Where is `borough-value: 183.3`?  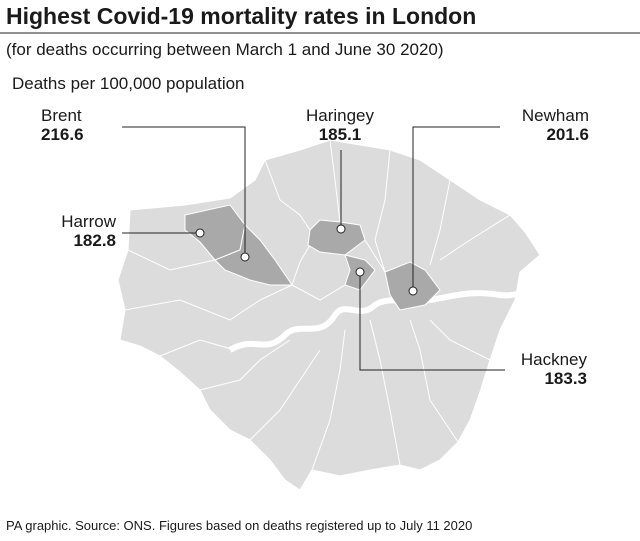
borough-value: 183.3 is located at coordinates (565, 378).